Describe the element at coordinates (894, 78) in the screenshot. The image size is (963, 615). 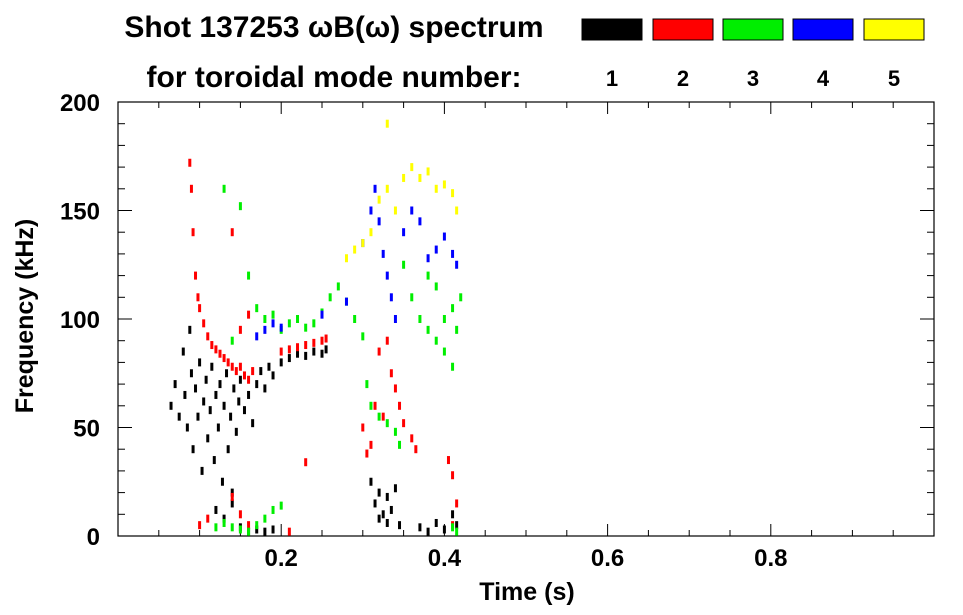
I see `legend-label-5: 5` at that location.